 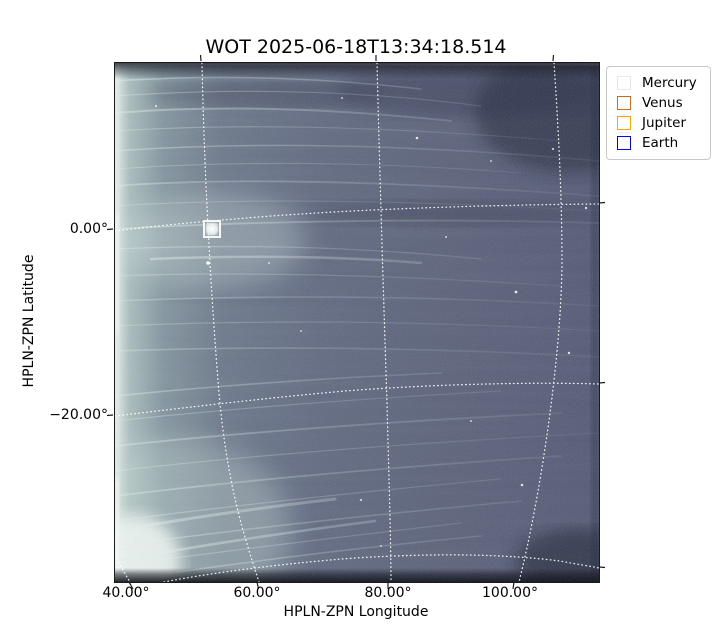 I want to click on legend-item-mercury: Mercury, so click(x=659, y=83).